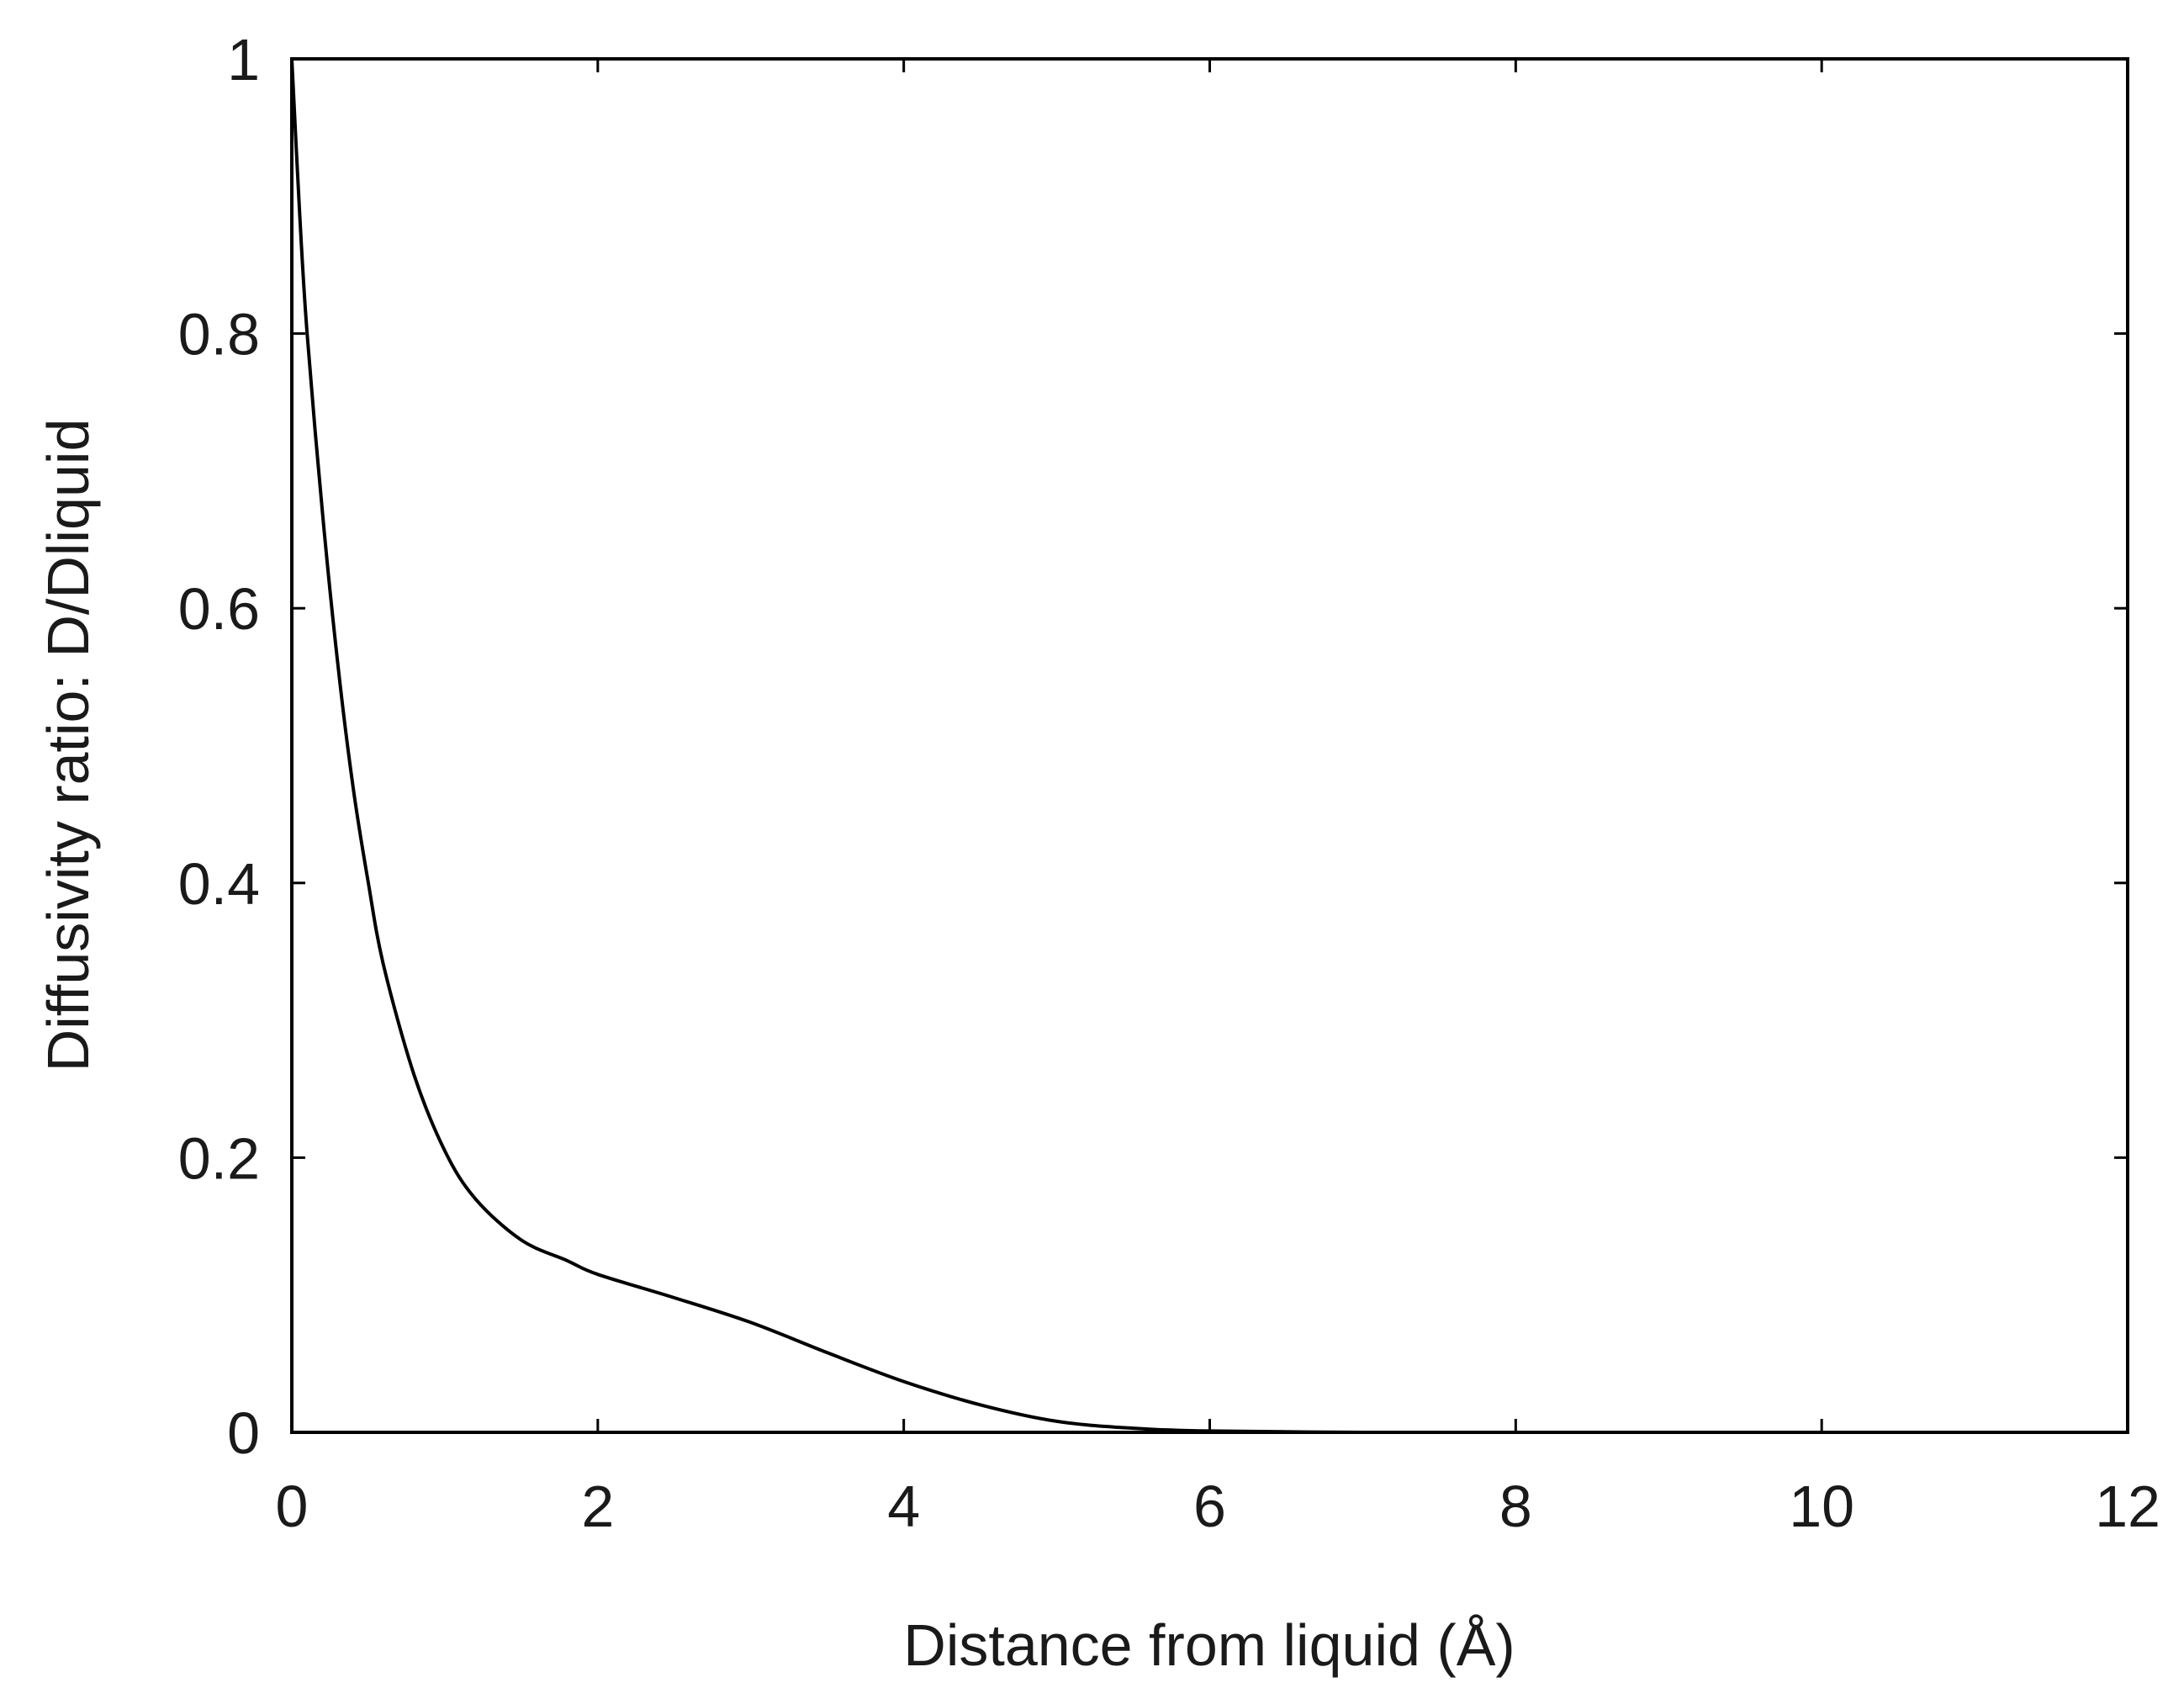  Describe the element at coordinates (219, 335) in the screenshot. I see `y-tick-label: 0.8` at that location.